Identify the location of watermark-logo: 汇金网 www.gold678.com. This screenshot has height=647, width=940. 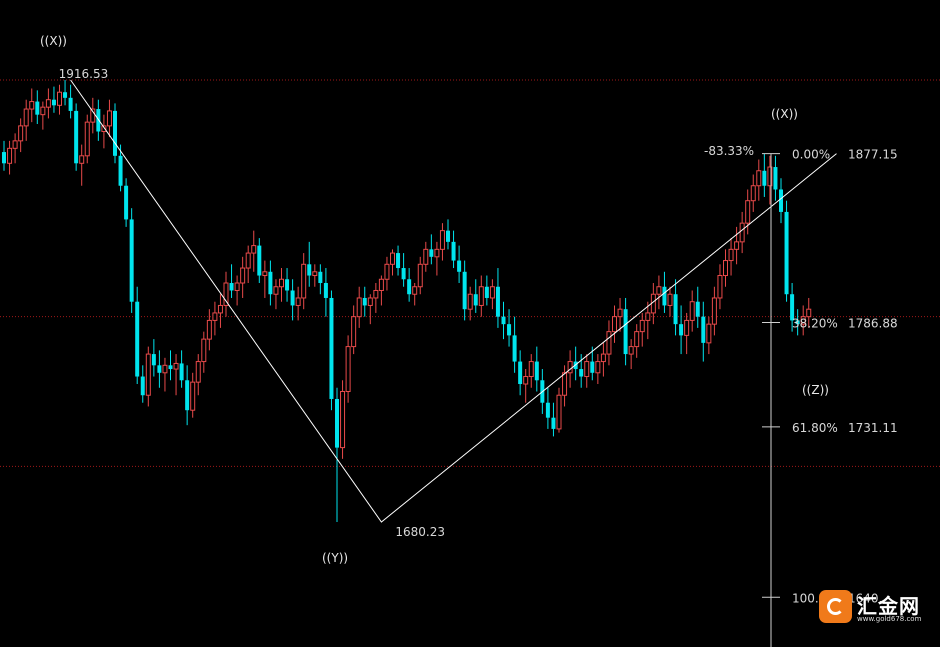
(875, 608).